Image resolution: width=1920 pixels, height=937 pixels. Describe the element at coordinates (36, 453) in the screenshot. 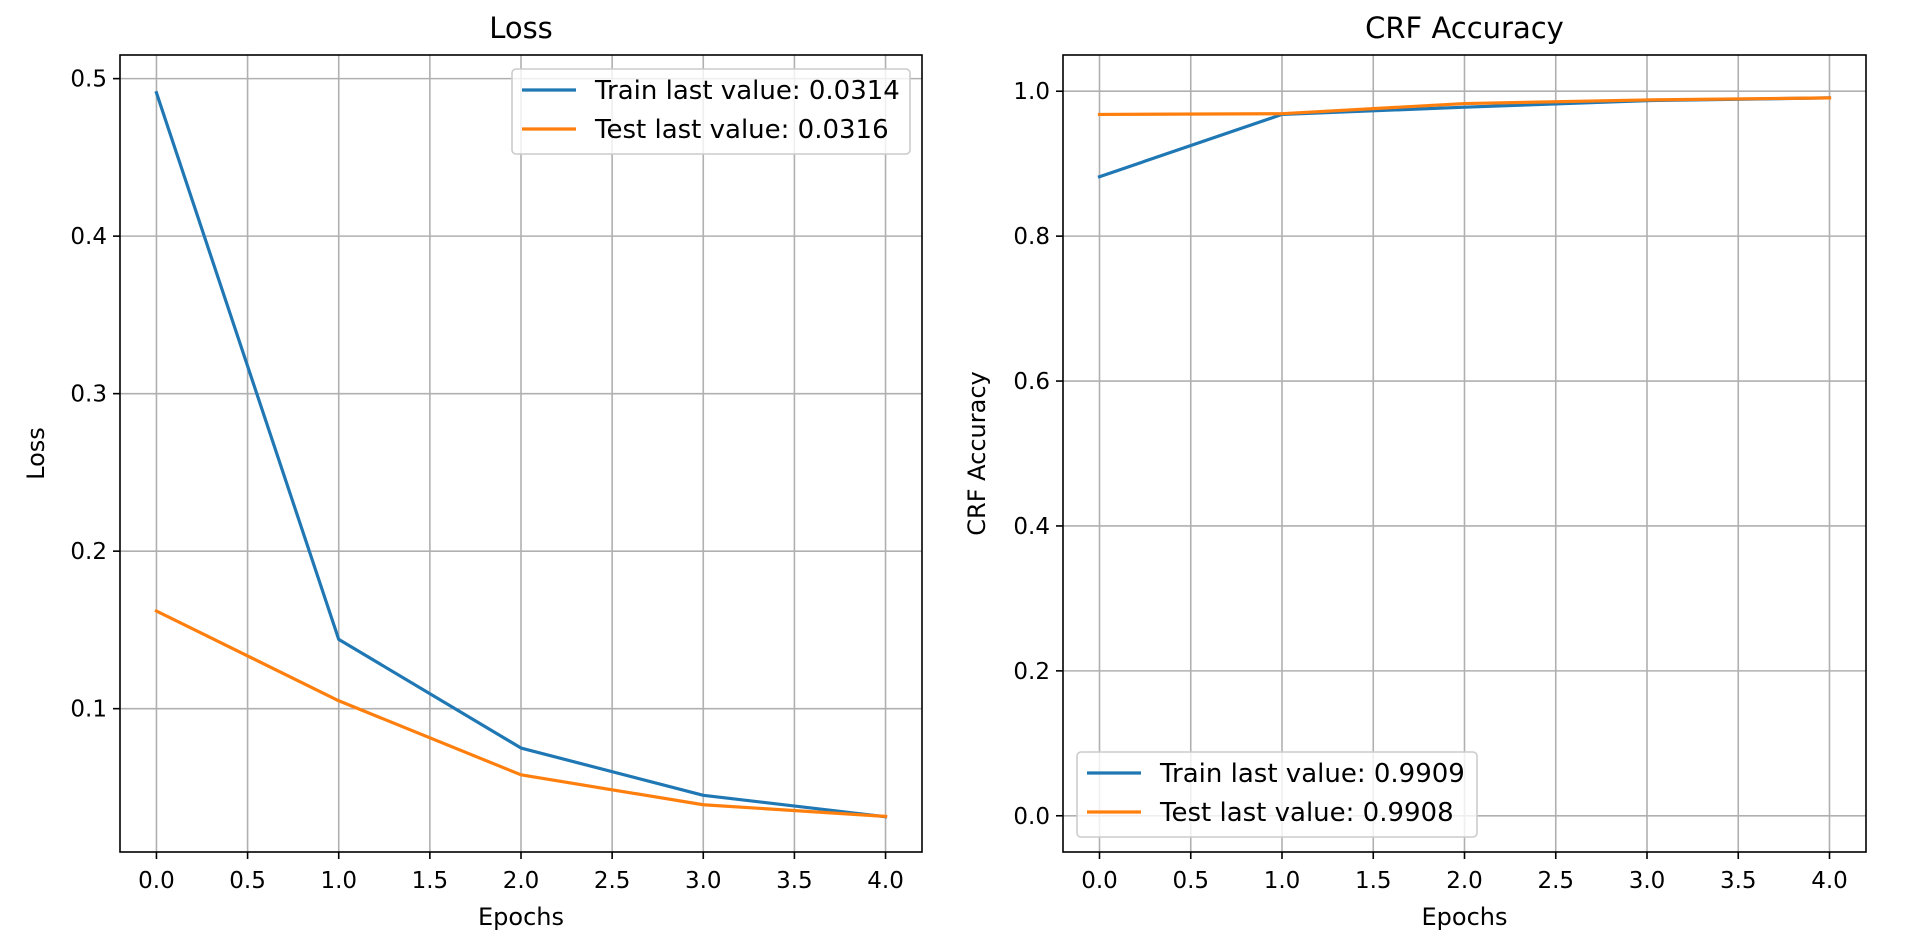

I see `y-axis-label: Loss` at that location.